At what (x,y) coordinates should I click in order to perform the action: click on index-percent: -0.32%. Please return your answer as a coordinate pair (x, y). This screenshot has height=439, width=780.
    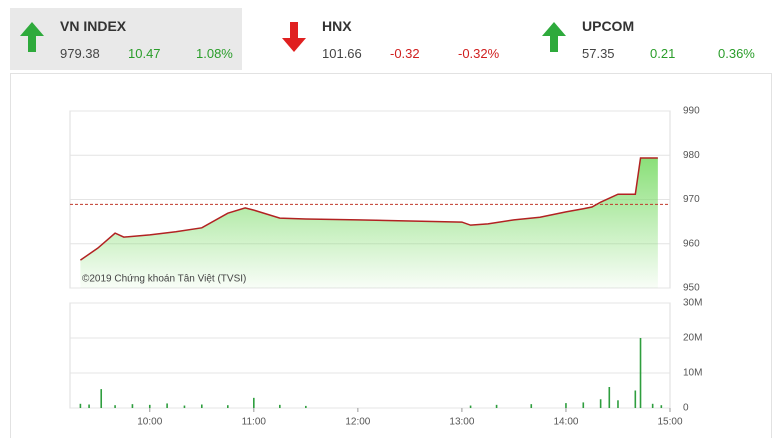
    Looking at the image, I should click on (479, 53).